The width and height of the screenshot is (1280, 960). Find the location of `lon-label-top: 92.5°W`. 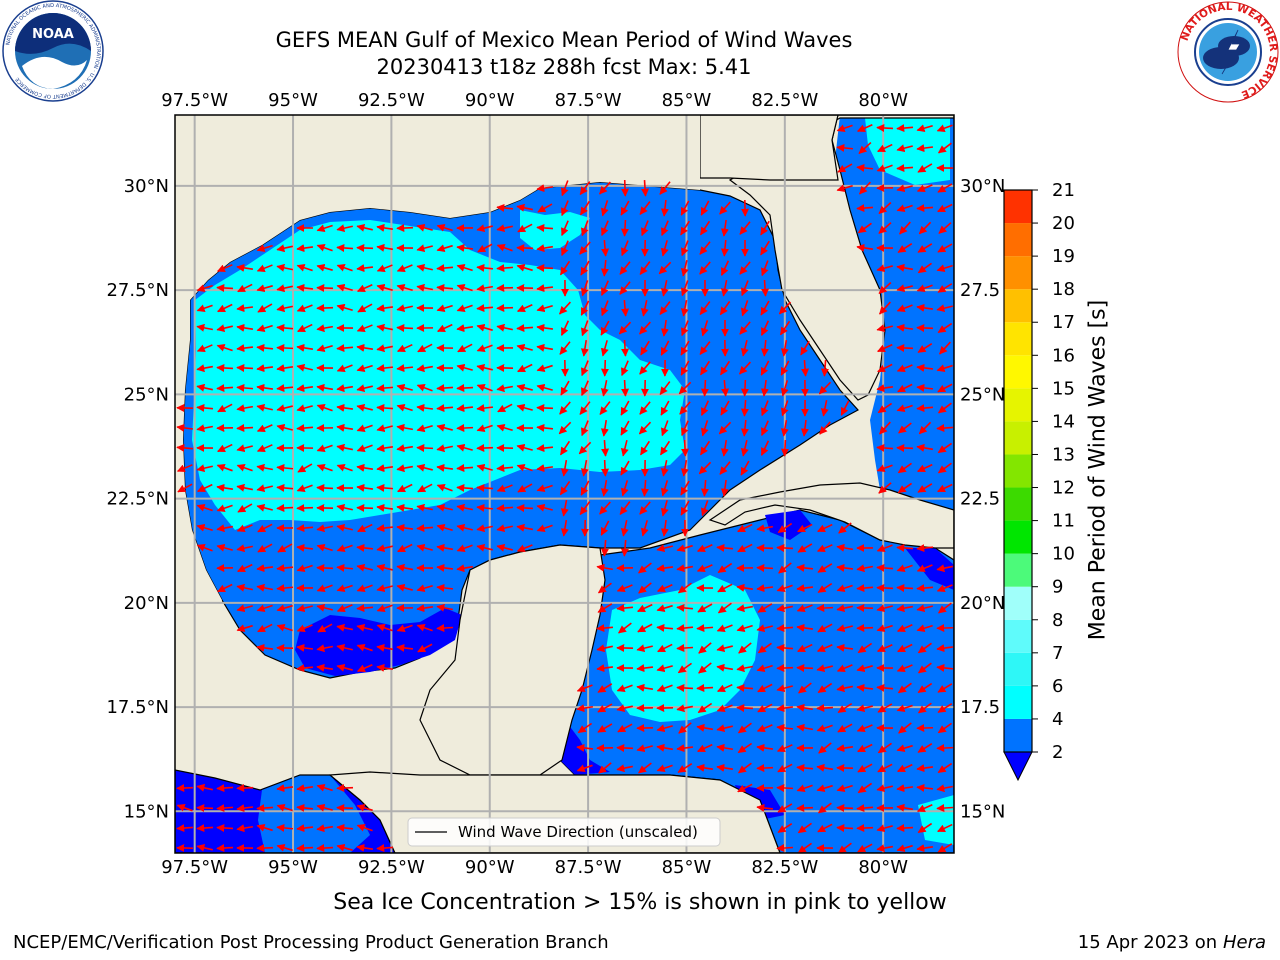

lon-label-top: 92.5°W is located at coordinates (391, 100).